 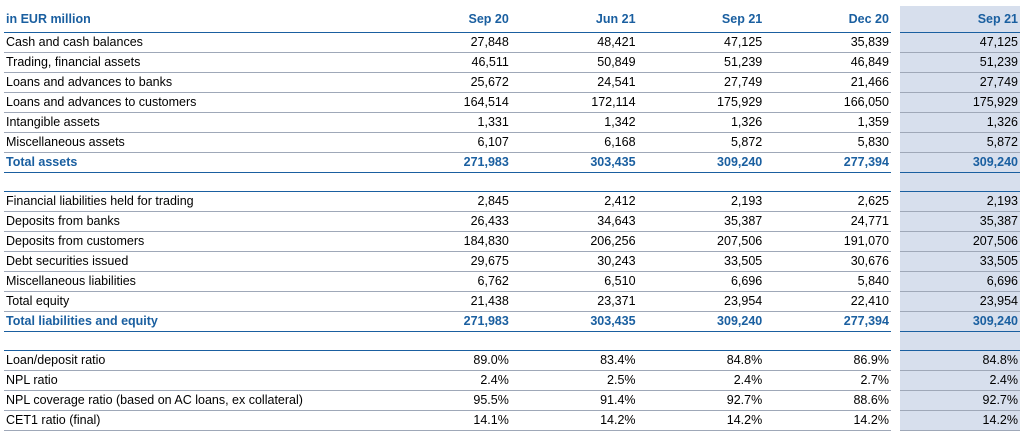 I want to click on column-header: Jun 21, so click(x=574, y=19).